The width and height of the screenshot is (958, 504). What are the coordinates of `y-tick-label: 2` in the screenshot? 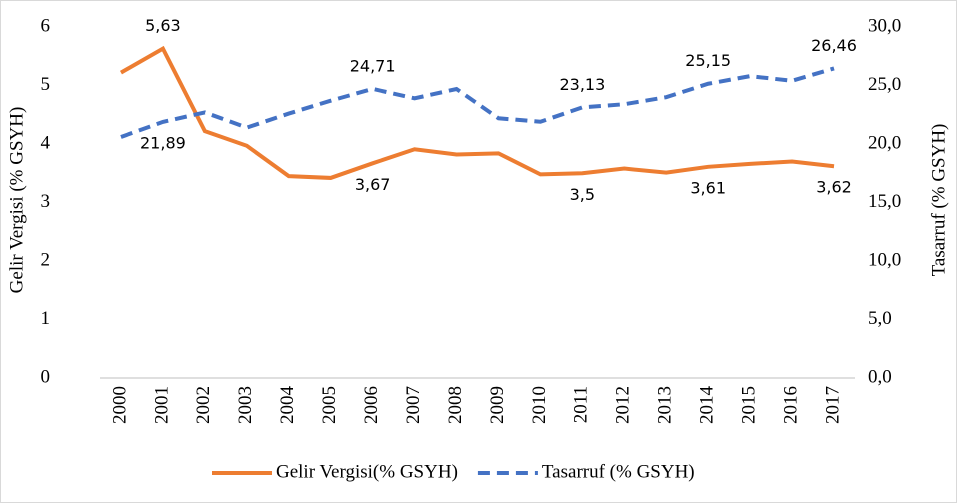 It's located at (46, 259).